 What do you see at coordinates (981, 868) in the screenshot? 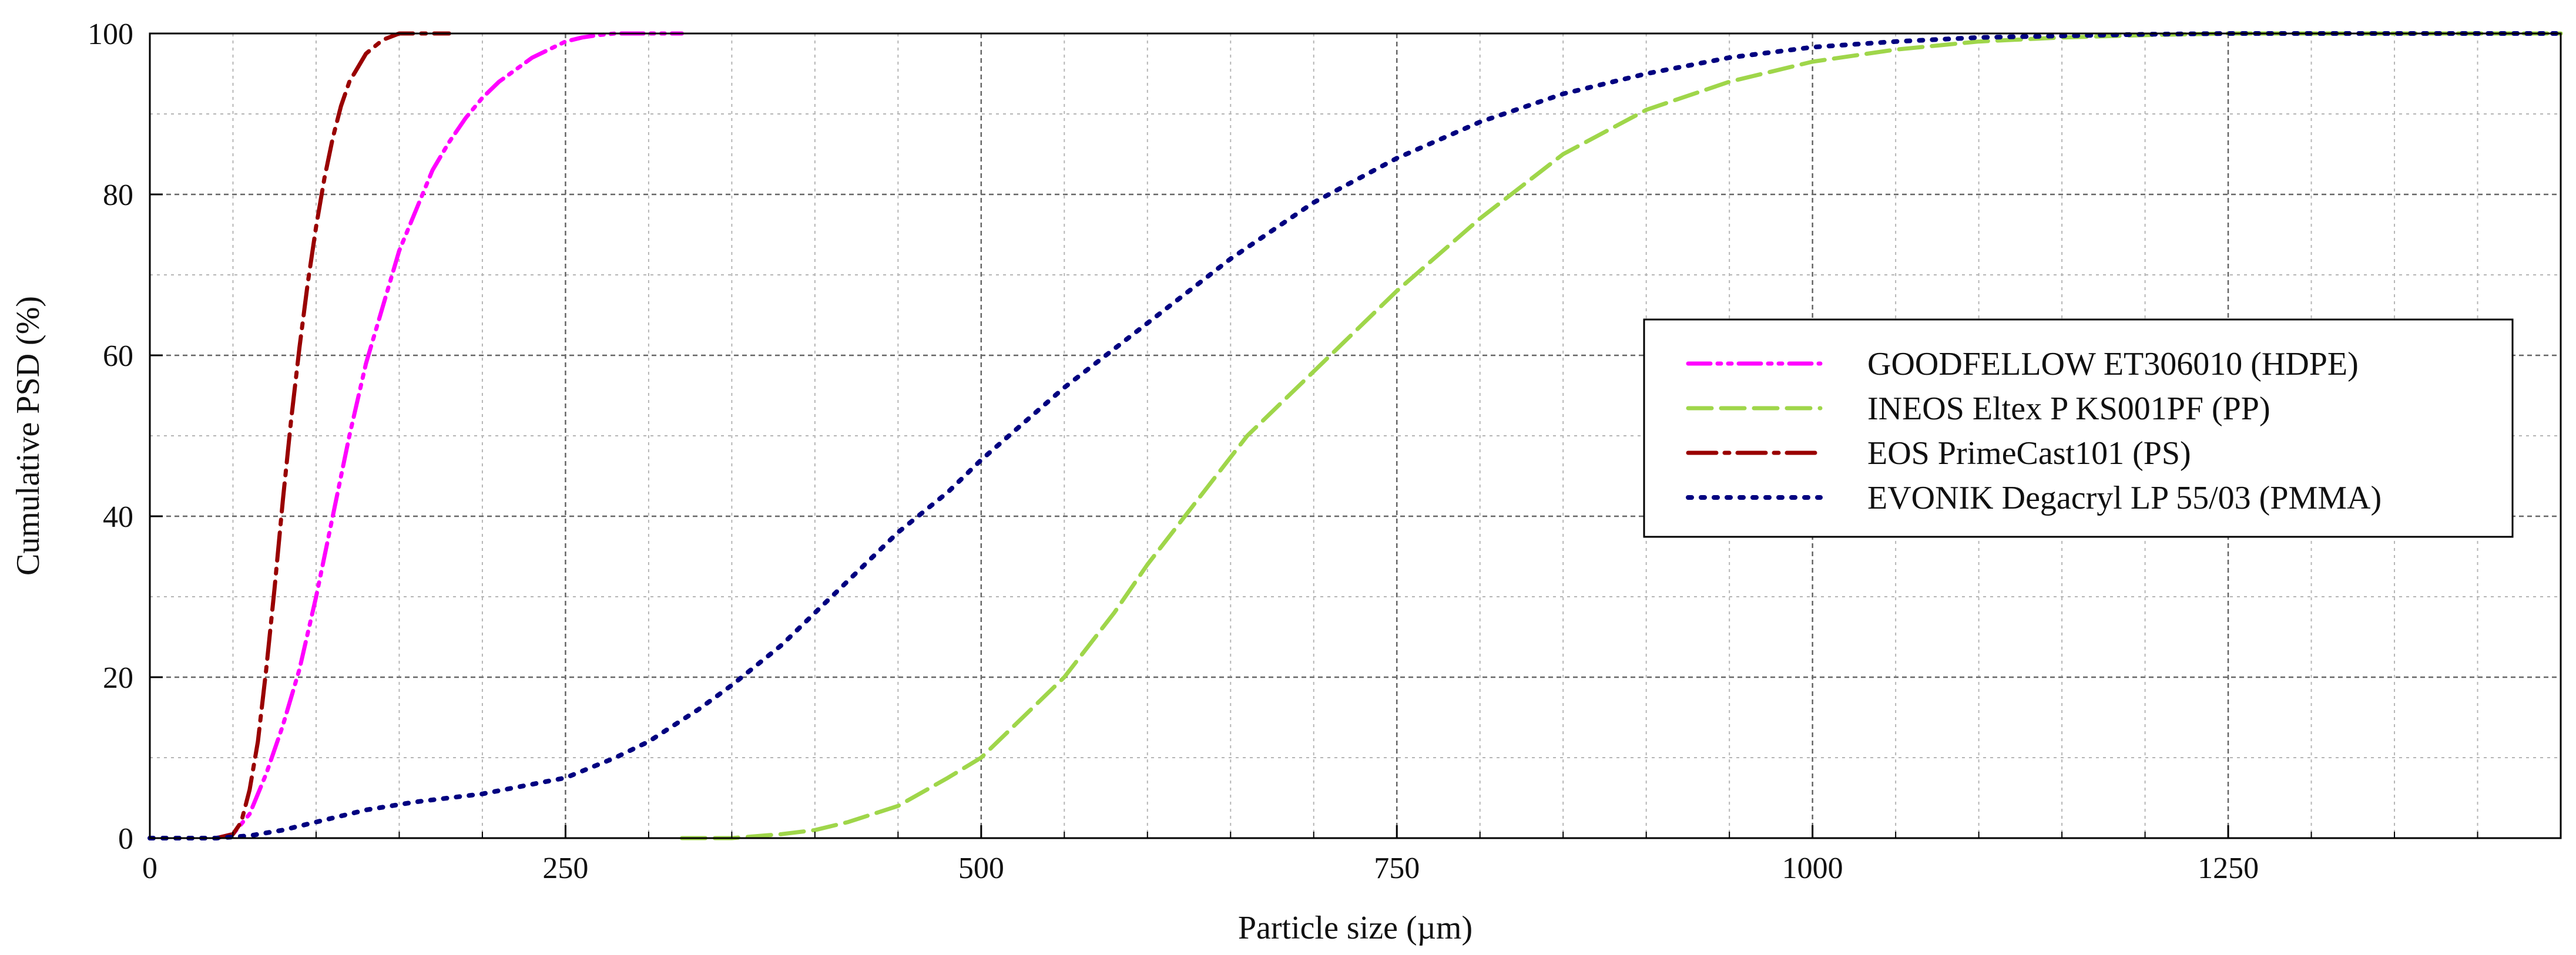
I see `x-tick-label: 500` at bounding box center [981, 868].